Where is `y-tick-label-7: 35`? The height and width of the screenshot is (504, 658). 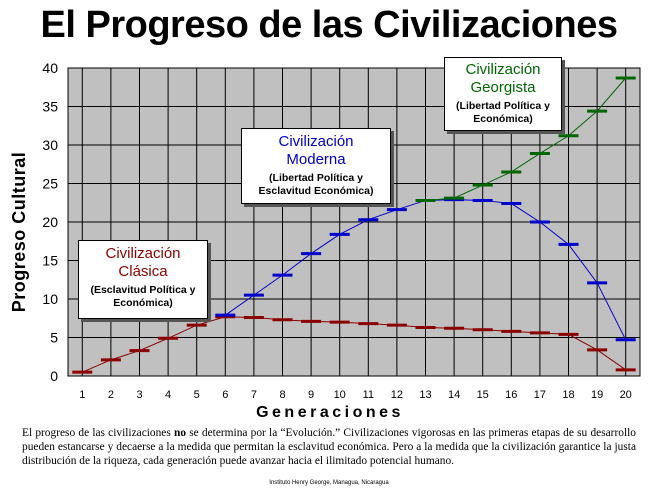
y-tick-label-7: 35 is located at coordinates (50, 107).